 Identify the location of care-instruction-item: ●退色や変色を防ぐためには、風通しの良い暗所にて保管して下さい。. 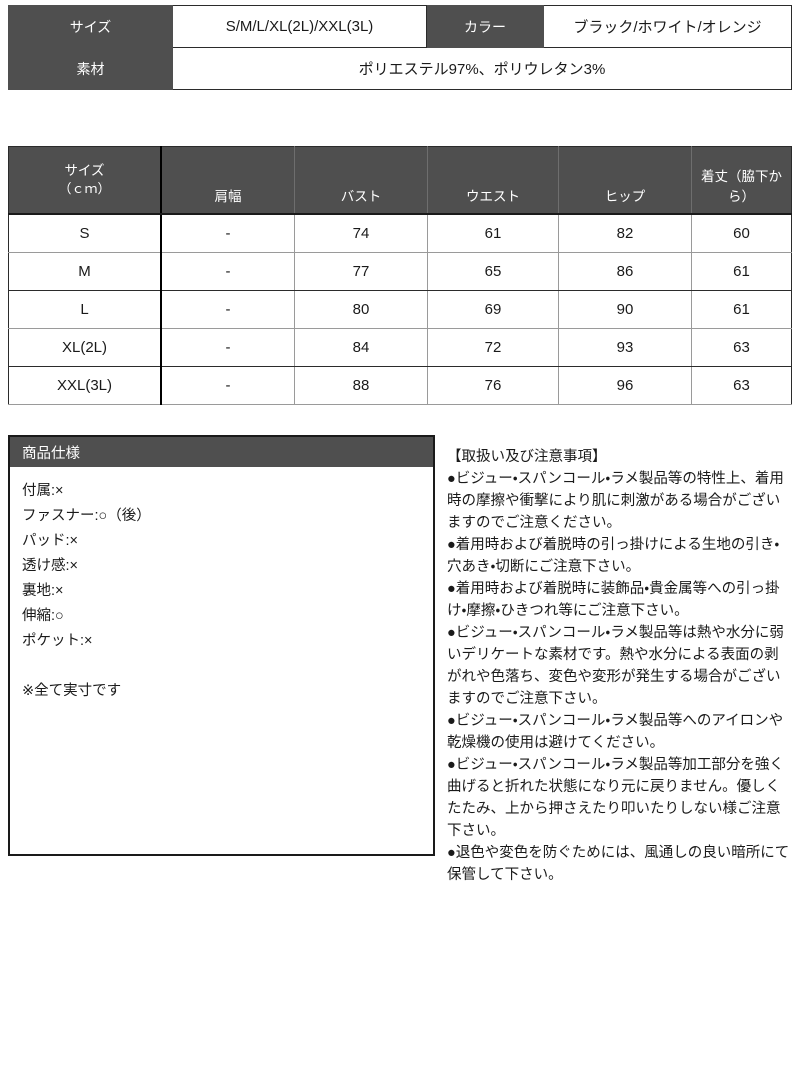
(618, 864).